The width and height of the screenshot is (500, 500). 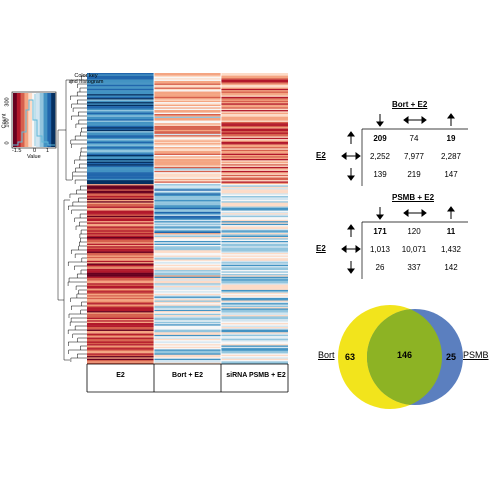 I want to click on table-psmb-cell: 26, so click(x=380, y=267).